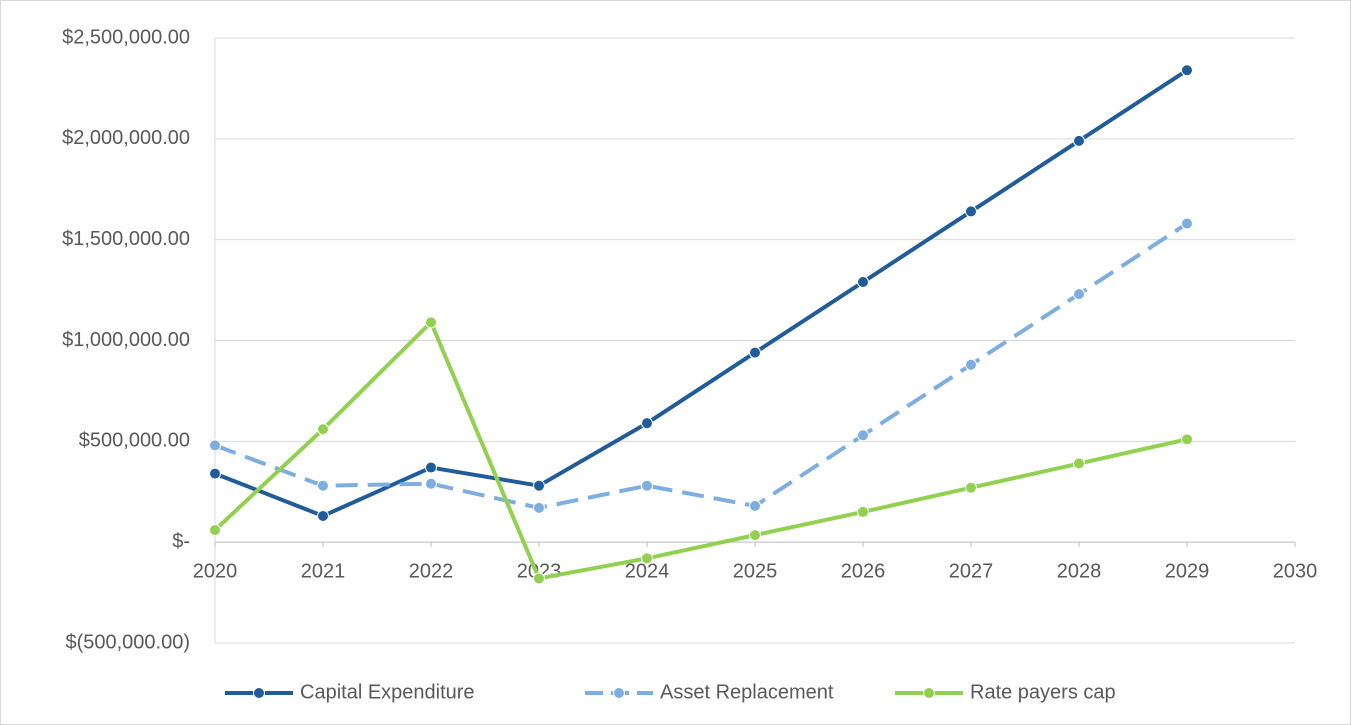 The image size is (1351, 725). I want to click on x-tick-label: 2026, so click(863, 571).